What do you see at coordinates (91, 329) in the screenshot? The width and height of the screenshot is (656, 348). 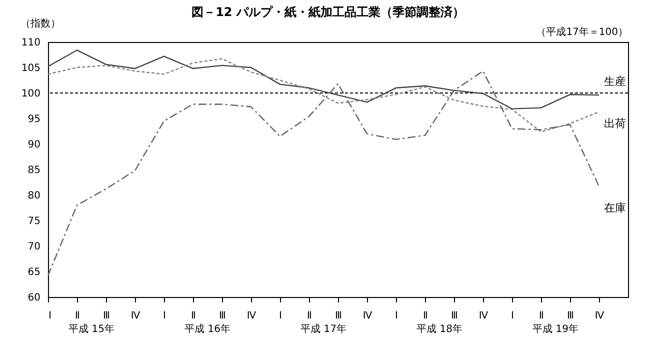 I see `text: 平成 15年` at bounding box center [91, 329].